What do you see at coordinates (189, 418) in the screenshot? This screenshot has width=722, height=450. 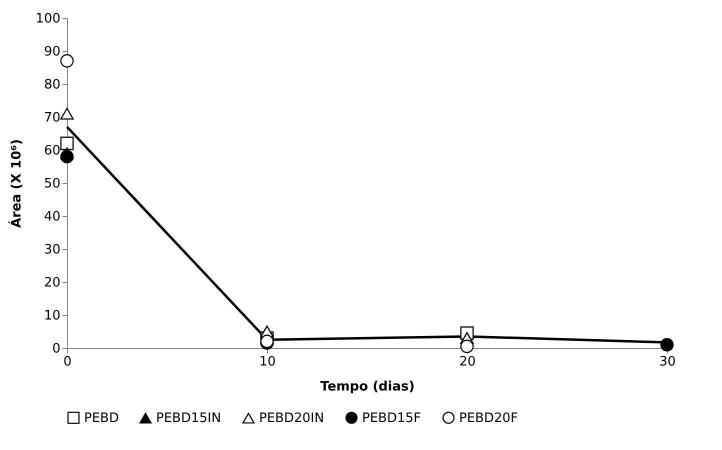 I see `legend-label: PEBD15IN` at bounding box center [189, 418].